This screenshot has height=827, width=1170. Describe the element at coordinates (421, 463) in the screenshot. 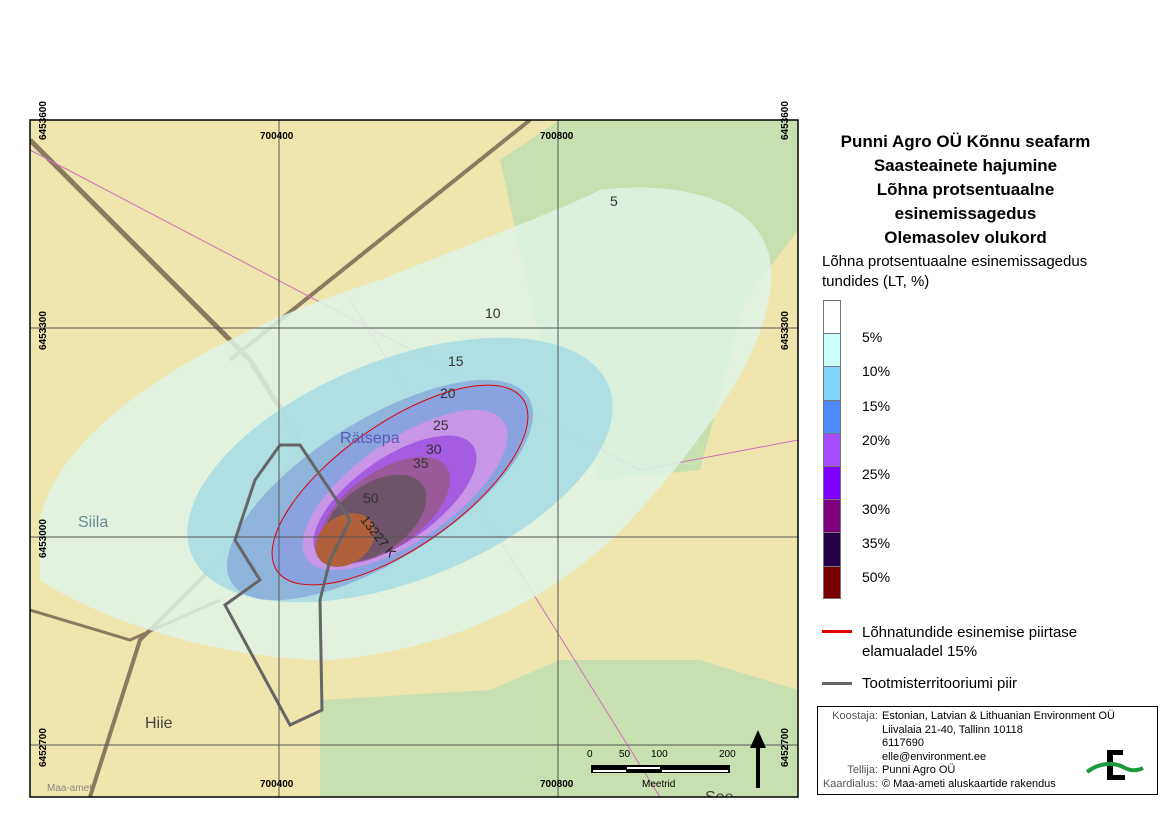

I see `contour-label: 35` at that location.